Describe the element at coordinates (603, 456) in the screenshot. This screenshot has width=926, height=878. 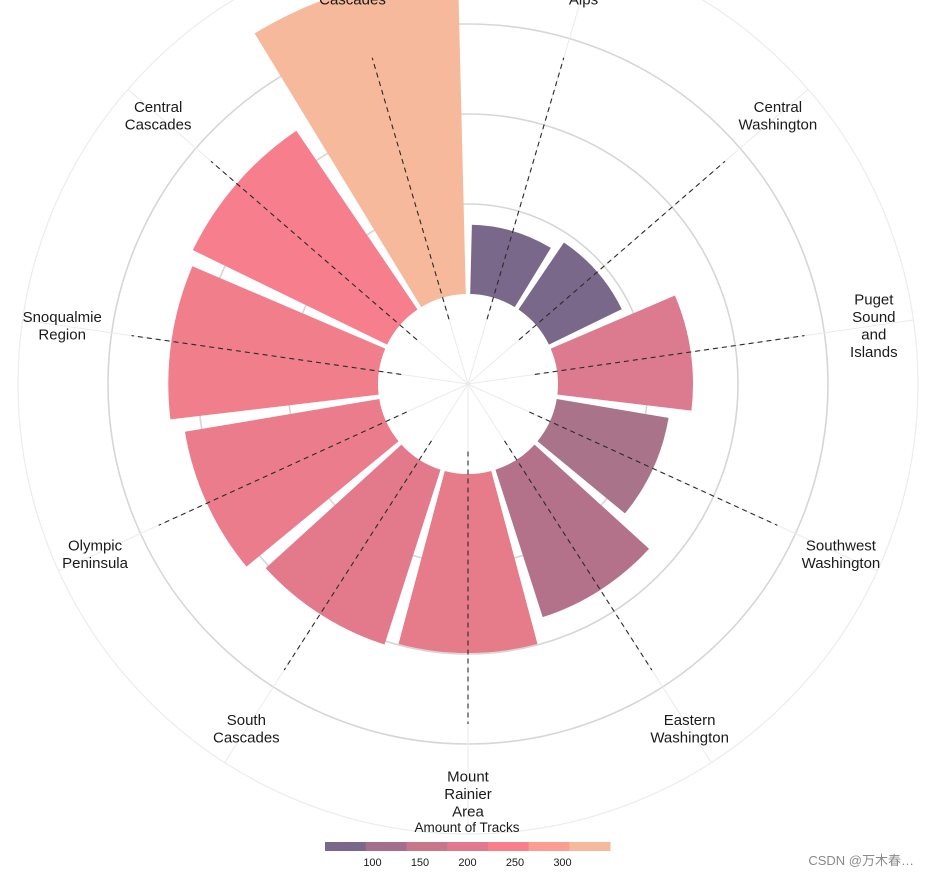
I see `bar-southwest-washington` at that location.